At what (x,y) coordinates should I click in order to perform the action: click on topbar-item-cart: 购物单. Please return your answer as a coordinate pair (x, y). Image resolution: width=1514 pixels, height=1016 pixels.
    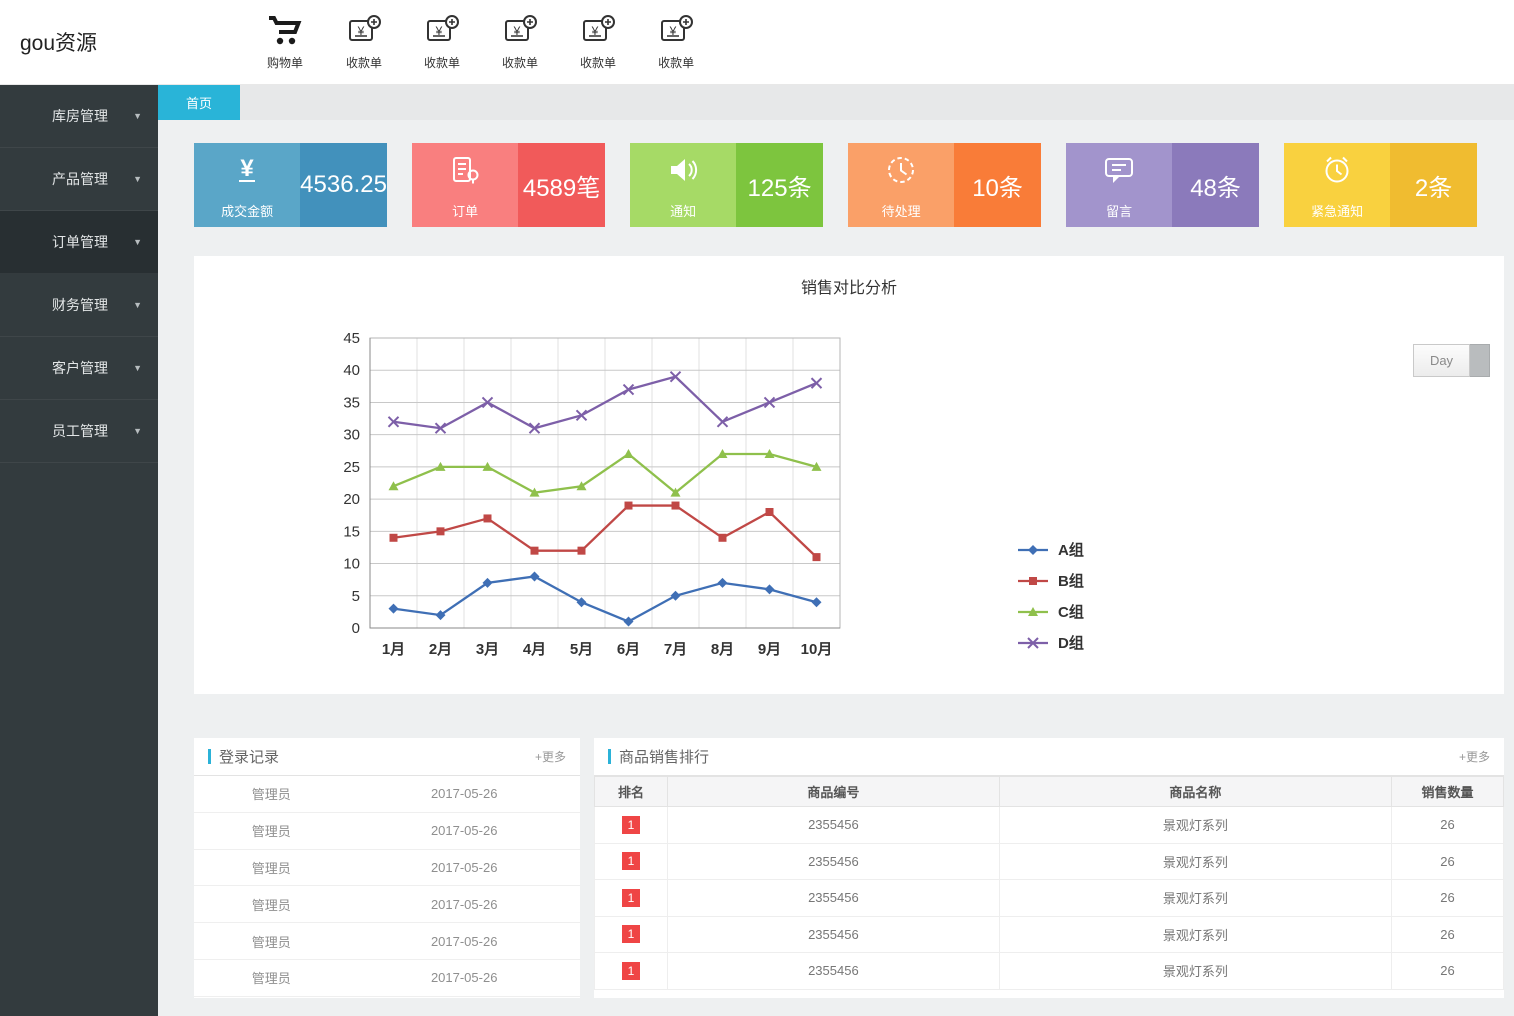
    Looking at the image, I should click on (285, 42).